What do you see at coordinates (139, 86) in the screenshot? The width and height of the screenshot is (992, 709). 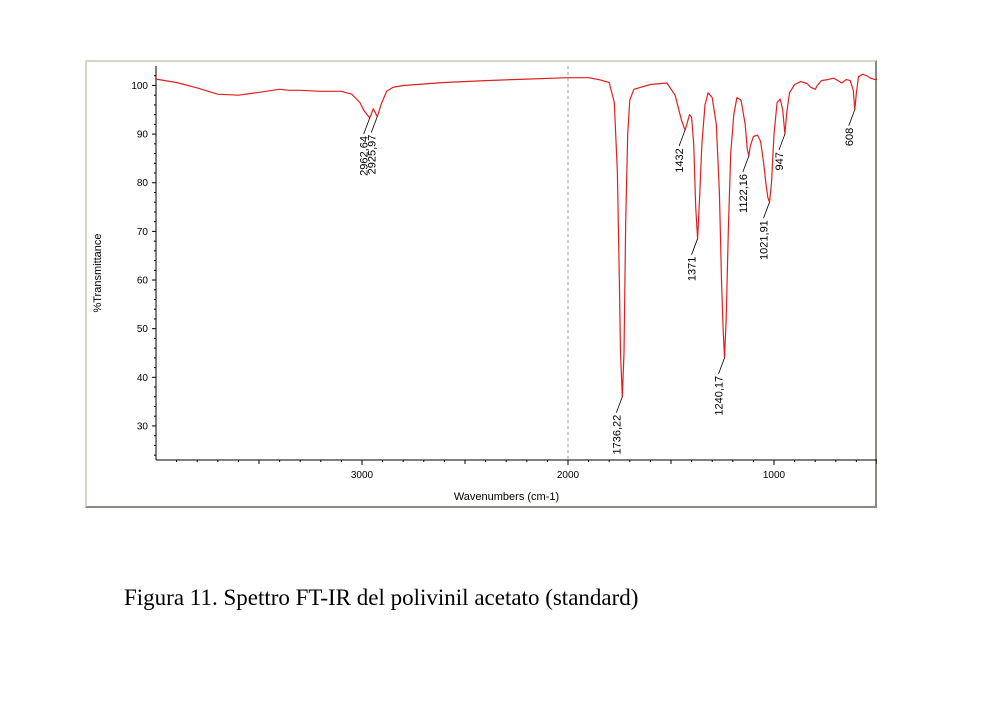 I see `y-tick-label: 100` at bounding box center [139, 86].